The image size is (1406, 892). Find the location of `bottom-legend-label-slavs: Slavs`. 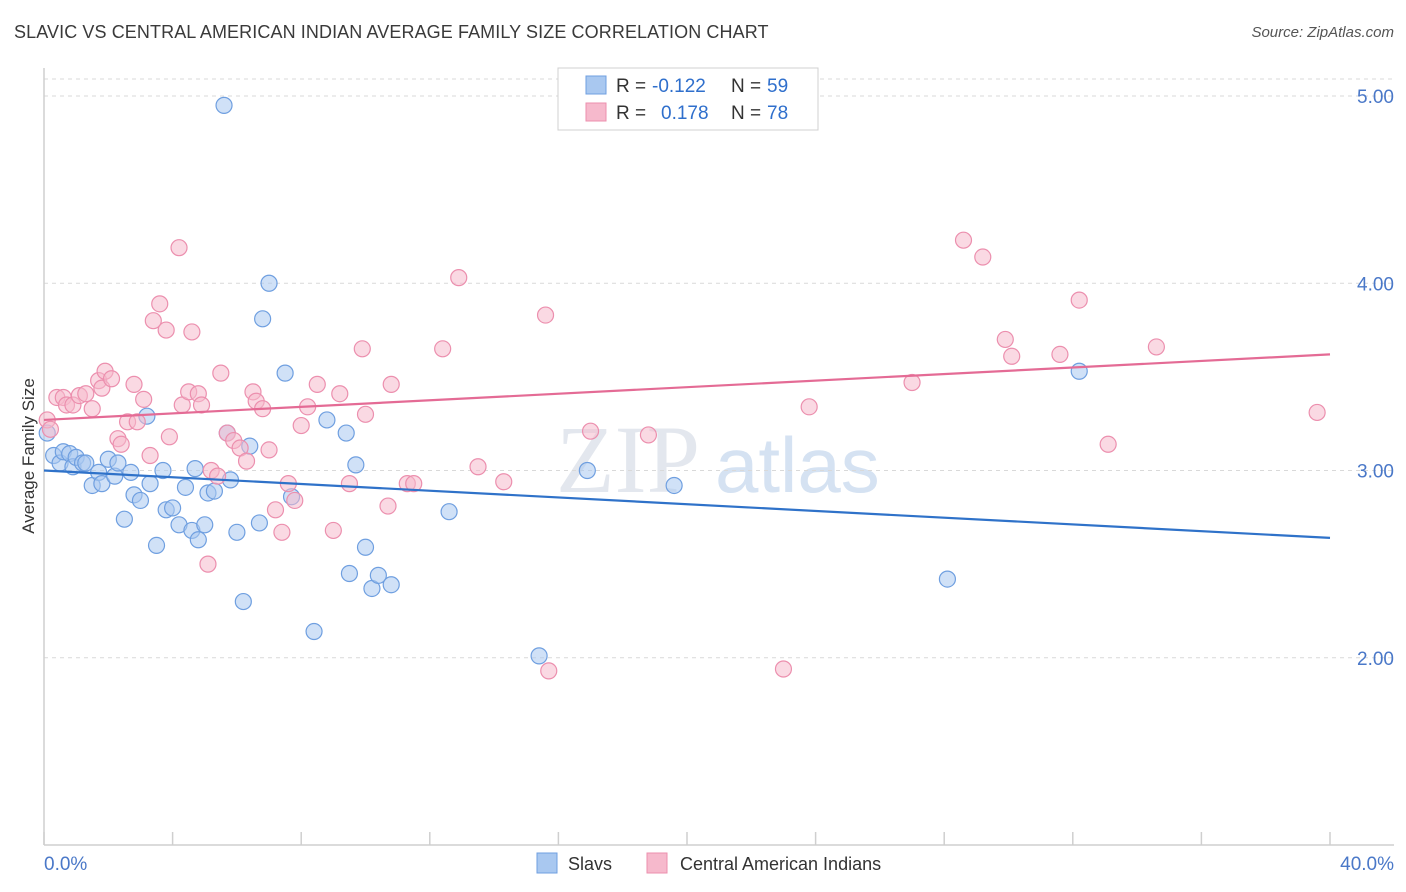

bottom-legend-label-slavs: Slavs is located at coordinates (590, 864).